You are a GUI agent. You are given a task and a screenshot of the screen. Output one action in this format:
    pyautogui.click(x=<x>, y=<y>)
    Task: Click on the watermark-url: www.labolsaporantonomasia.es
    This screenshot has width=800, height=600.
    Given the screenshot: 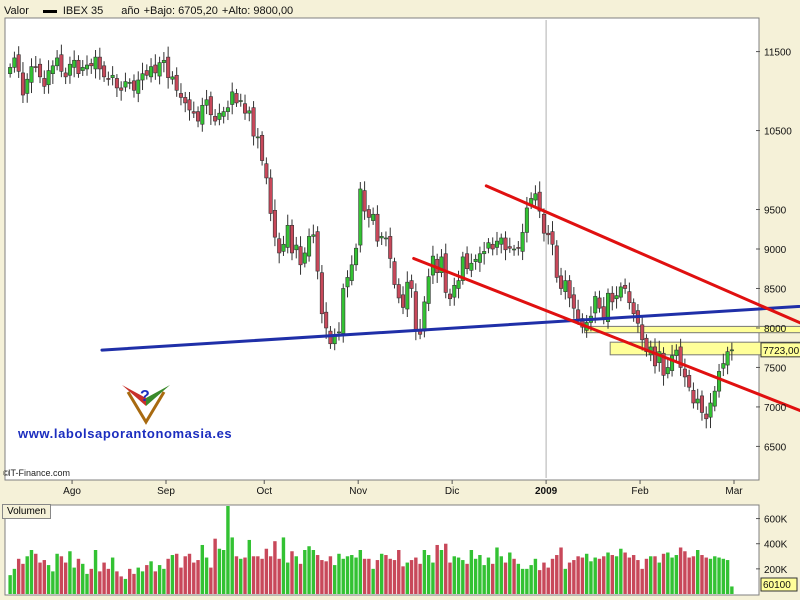 What is the action you would take?
    pyautogui.click(x=124, y=433)
    